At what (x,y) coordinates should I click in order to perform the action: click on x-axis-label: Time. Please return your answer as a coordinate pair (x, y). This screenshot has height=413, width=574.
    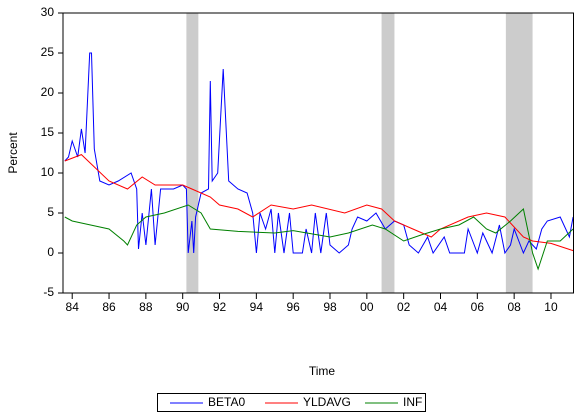
    Looking at the image, I should click on (322, 371).